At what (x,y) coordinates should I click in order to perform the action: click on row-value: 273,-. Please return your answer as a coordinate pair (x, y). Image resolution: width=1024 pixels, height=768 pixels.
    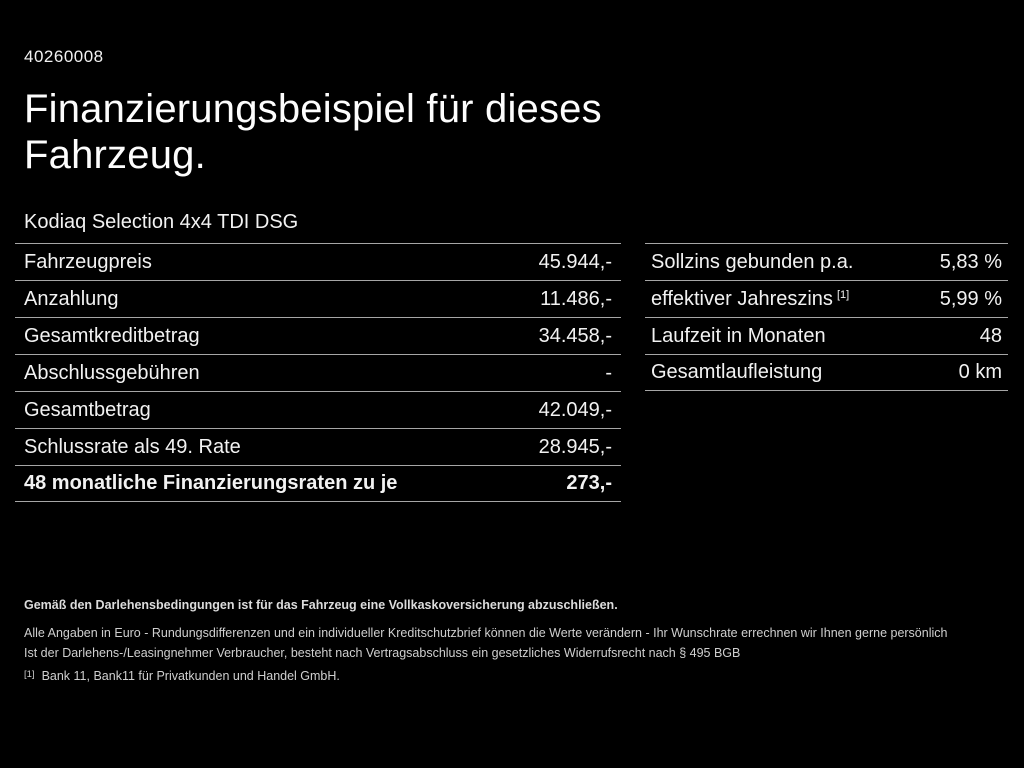
    Looking at the image, I should click on (589, 483).